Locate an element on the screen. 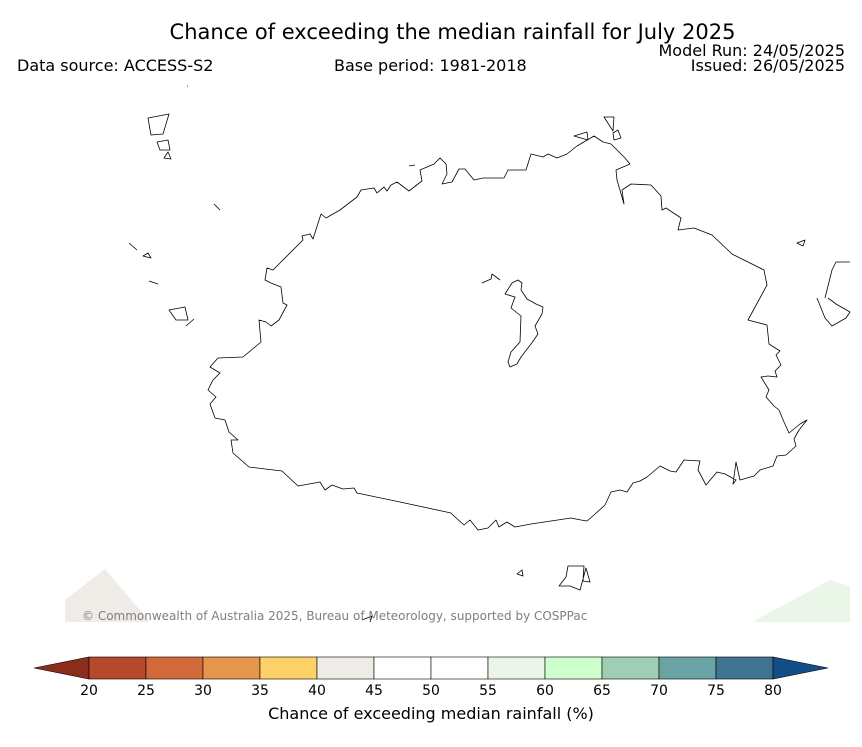  colorbar-tick-label: 75 is located at coordinates (716, 691).